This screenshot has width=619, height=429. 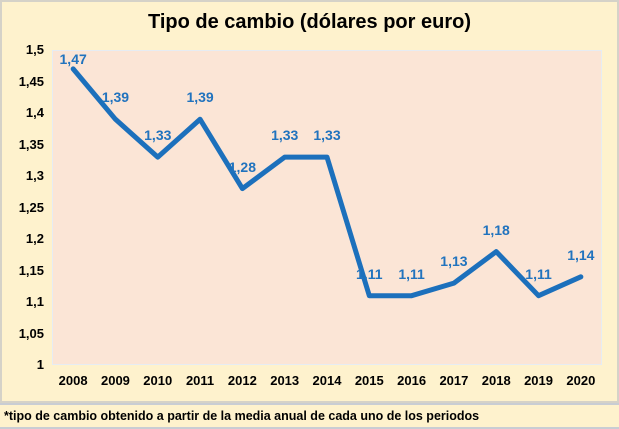 What do you see at coordinates (73, 59) in the screenshot?
I see `data-point-label: 1,47` at bounding box center [73, 59].